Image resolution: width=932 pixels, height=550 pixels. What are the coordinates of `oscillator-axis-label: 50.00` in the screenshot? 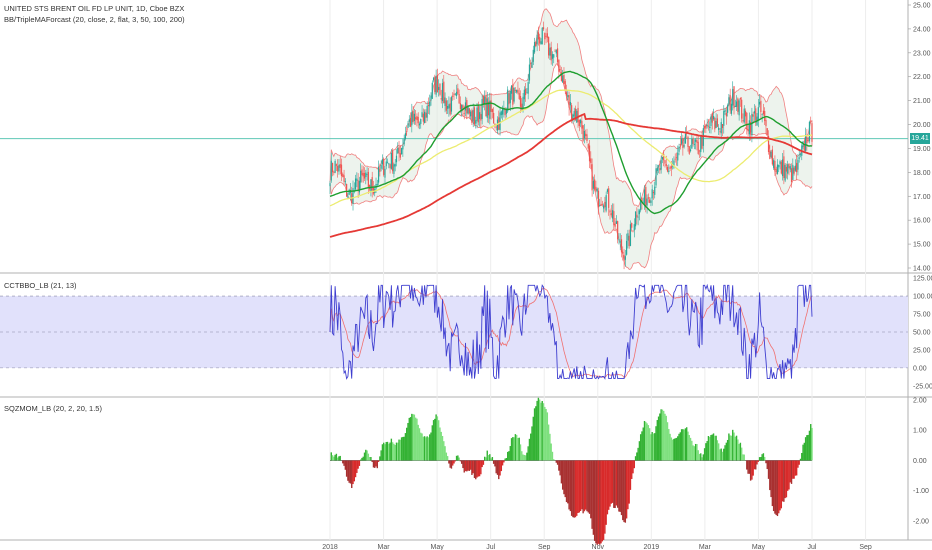 It's located at (922, 332).